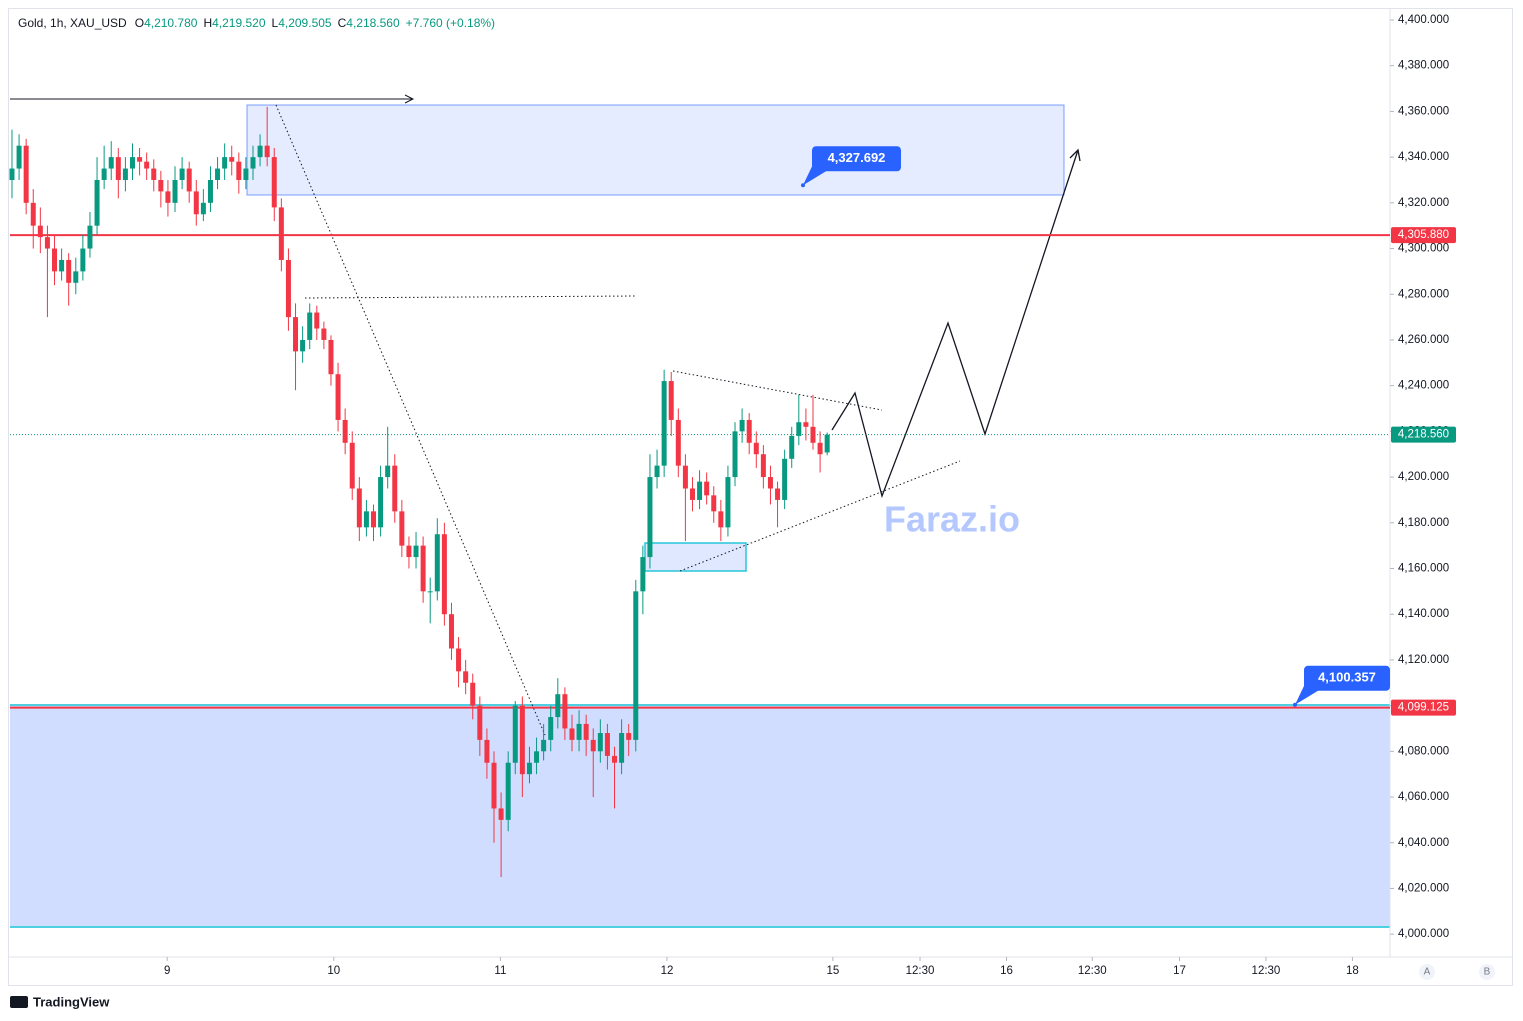 This screenshot has width=1523, height=1021. What do you see at coordinates (333, 971) in the screenshot?
I see `x-tick-label: 10` at bounding box center [333, 971].